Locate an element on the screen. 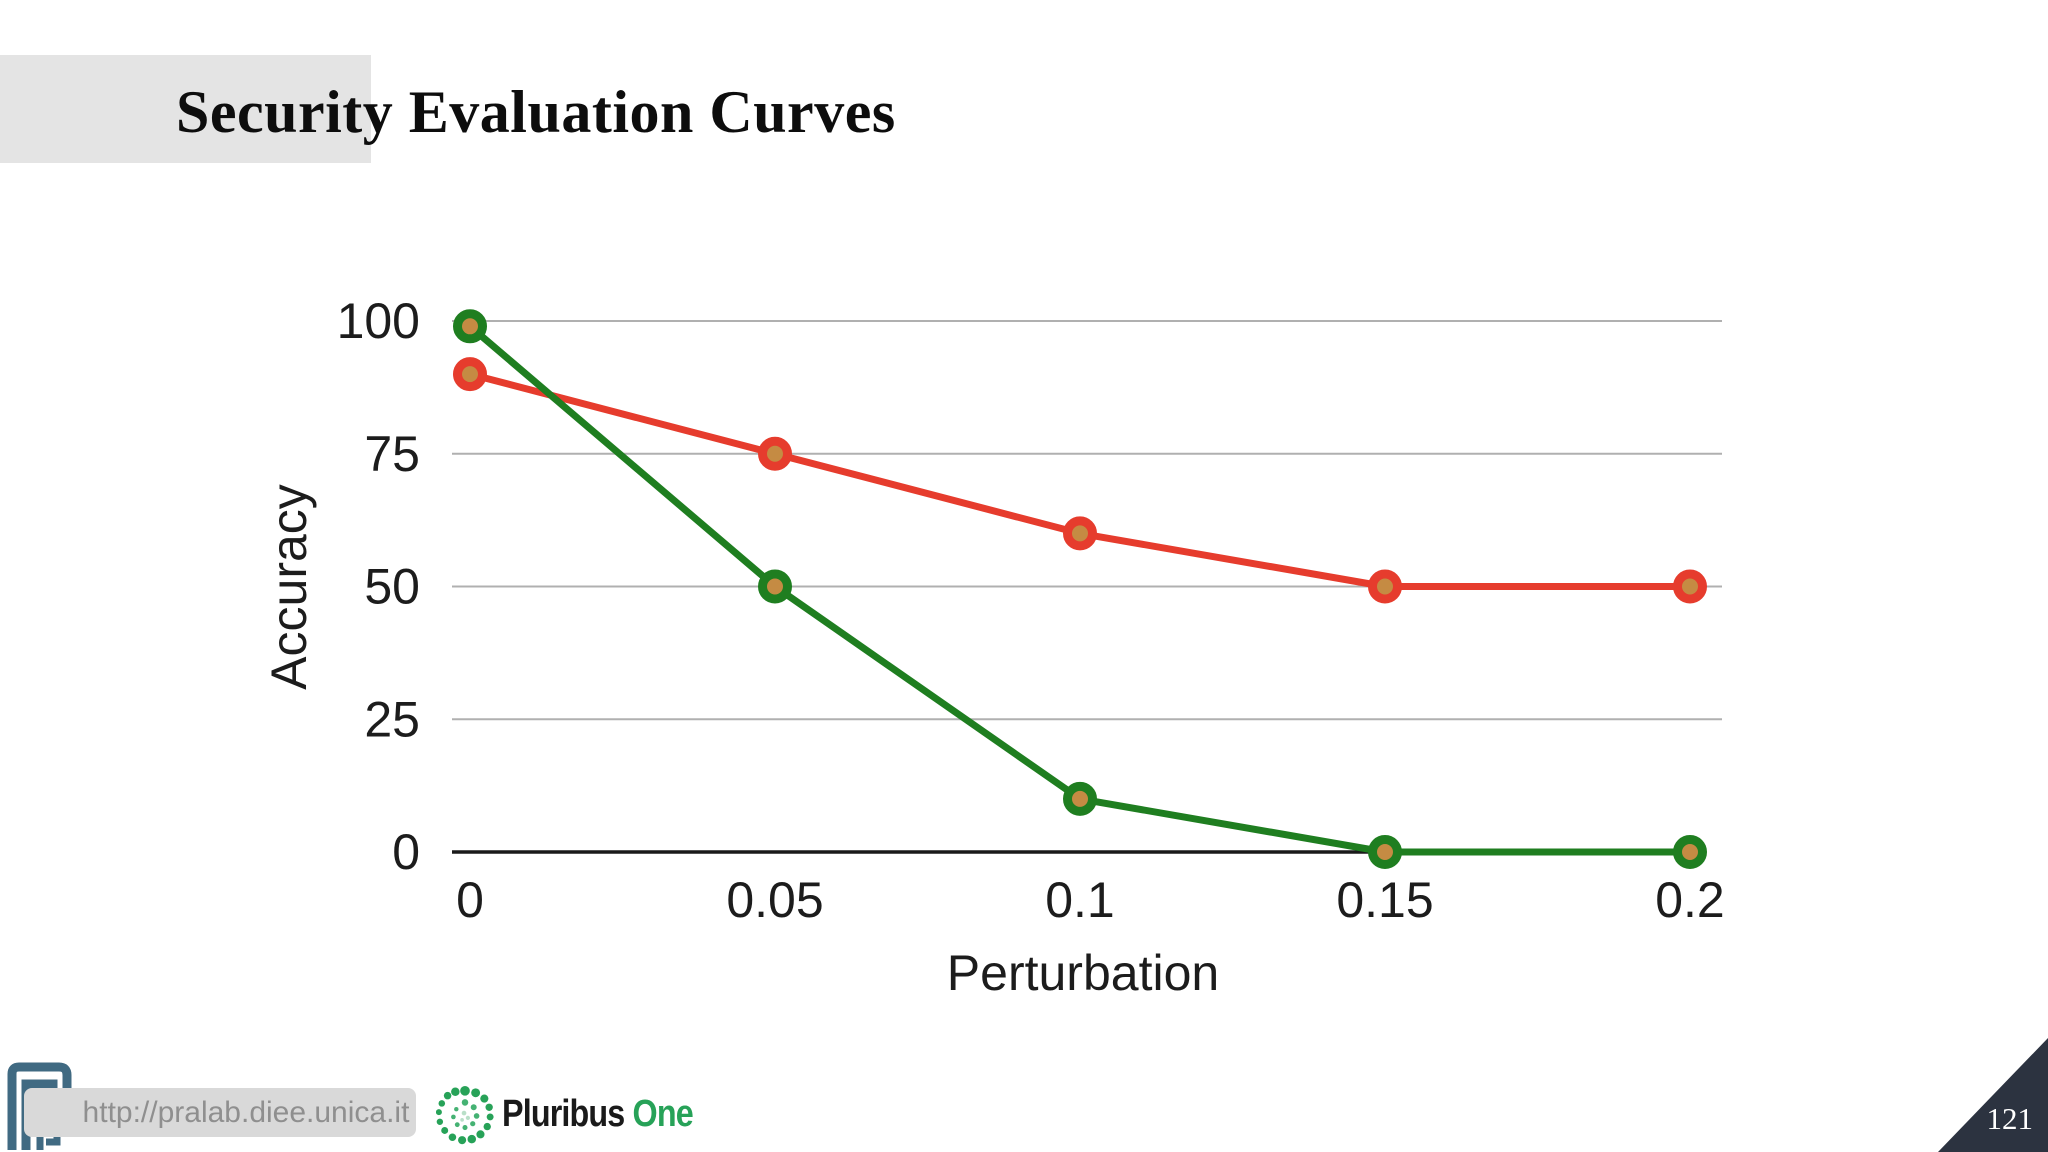 This screenshot has height=1152, width=2048. pluribus-wordmark-dark: Pluribus is located at coordinates (563, 1114).